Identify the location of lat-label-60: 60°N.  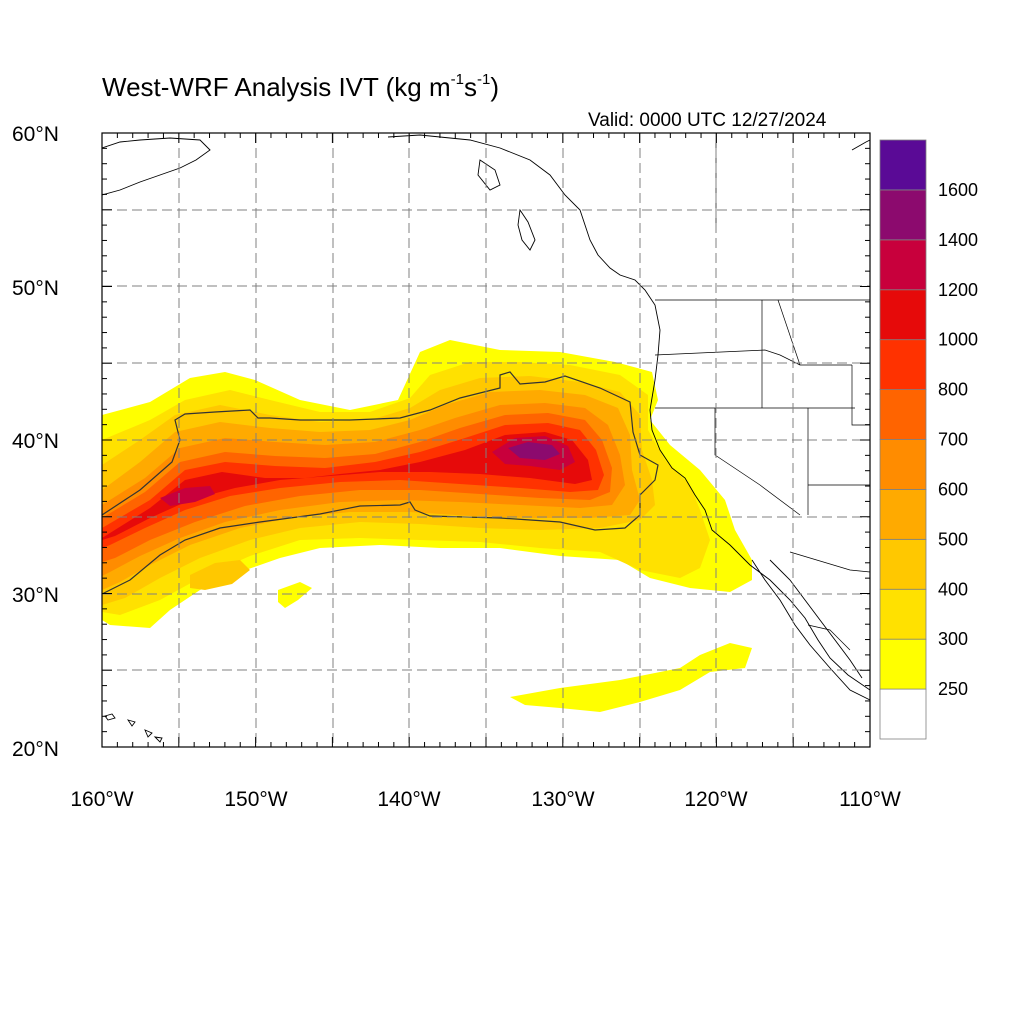
(35, 134).